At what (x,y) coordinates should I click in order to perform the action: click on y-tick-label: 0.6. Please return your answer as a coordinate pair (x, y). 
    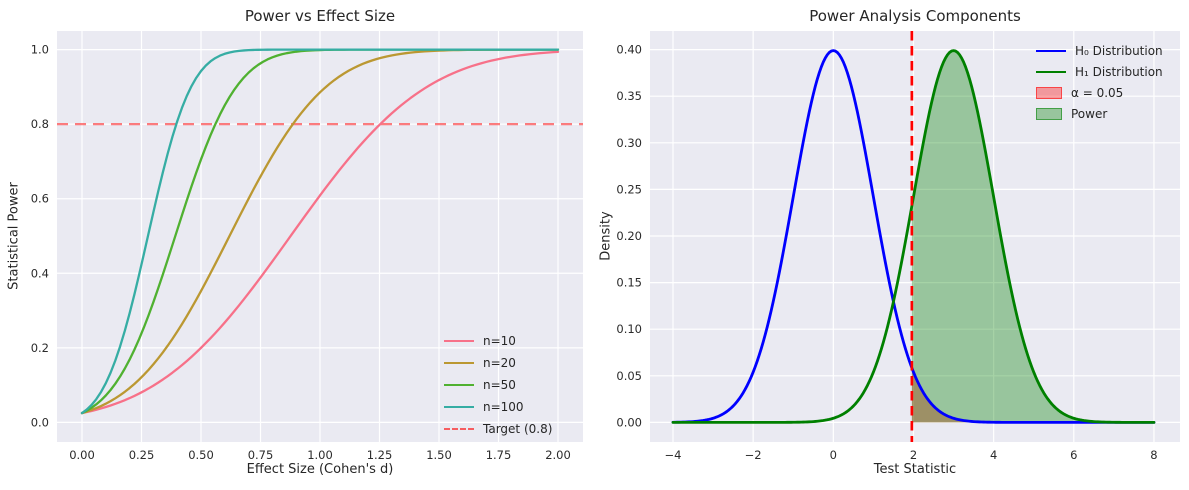
    Looking at the image, I should click on (40, 199).